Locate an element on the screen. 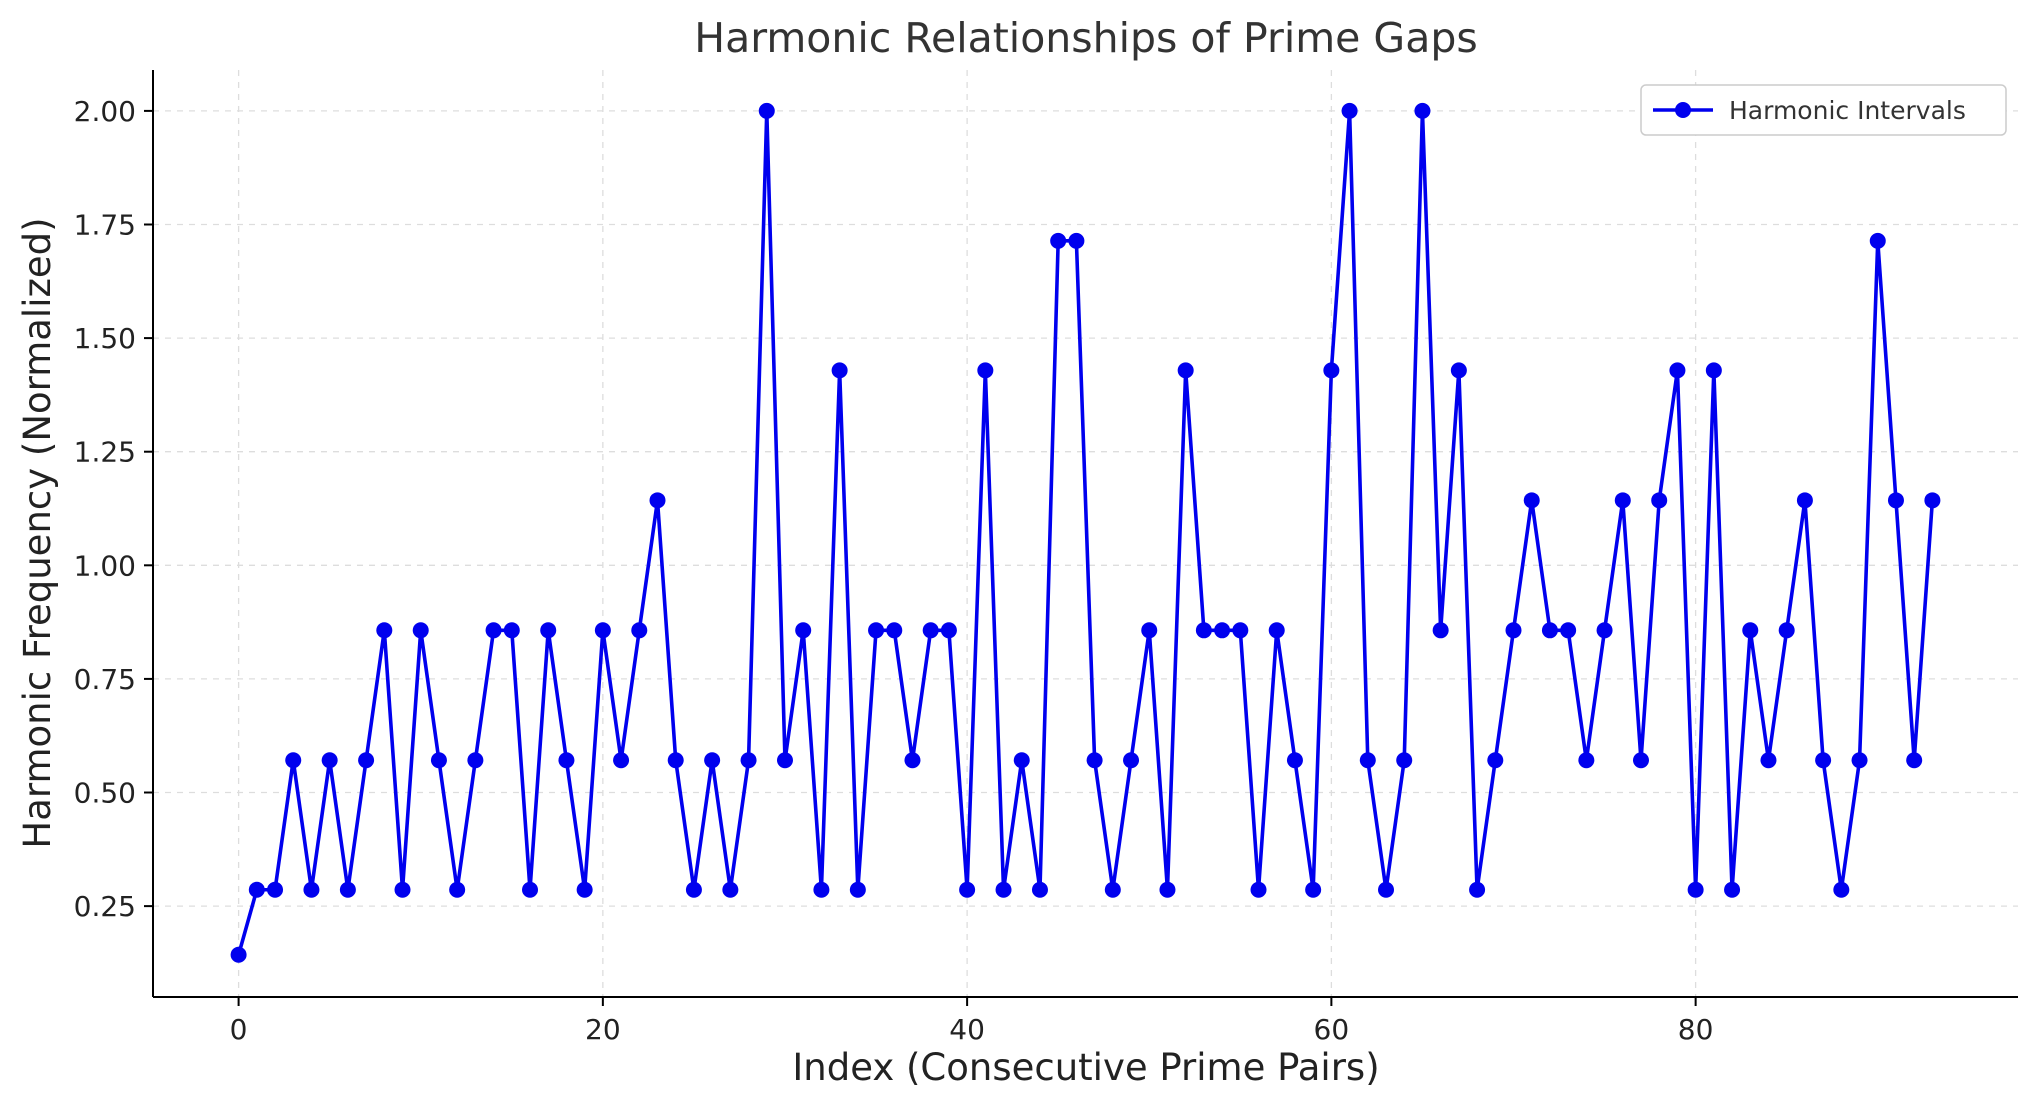  y-tick-label: 0.75 is located at coordinates (105, 679).